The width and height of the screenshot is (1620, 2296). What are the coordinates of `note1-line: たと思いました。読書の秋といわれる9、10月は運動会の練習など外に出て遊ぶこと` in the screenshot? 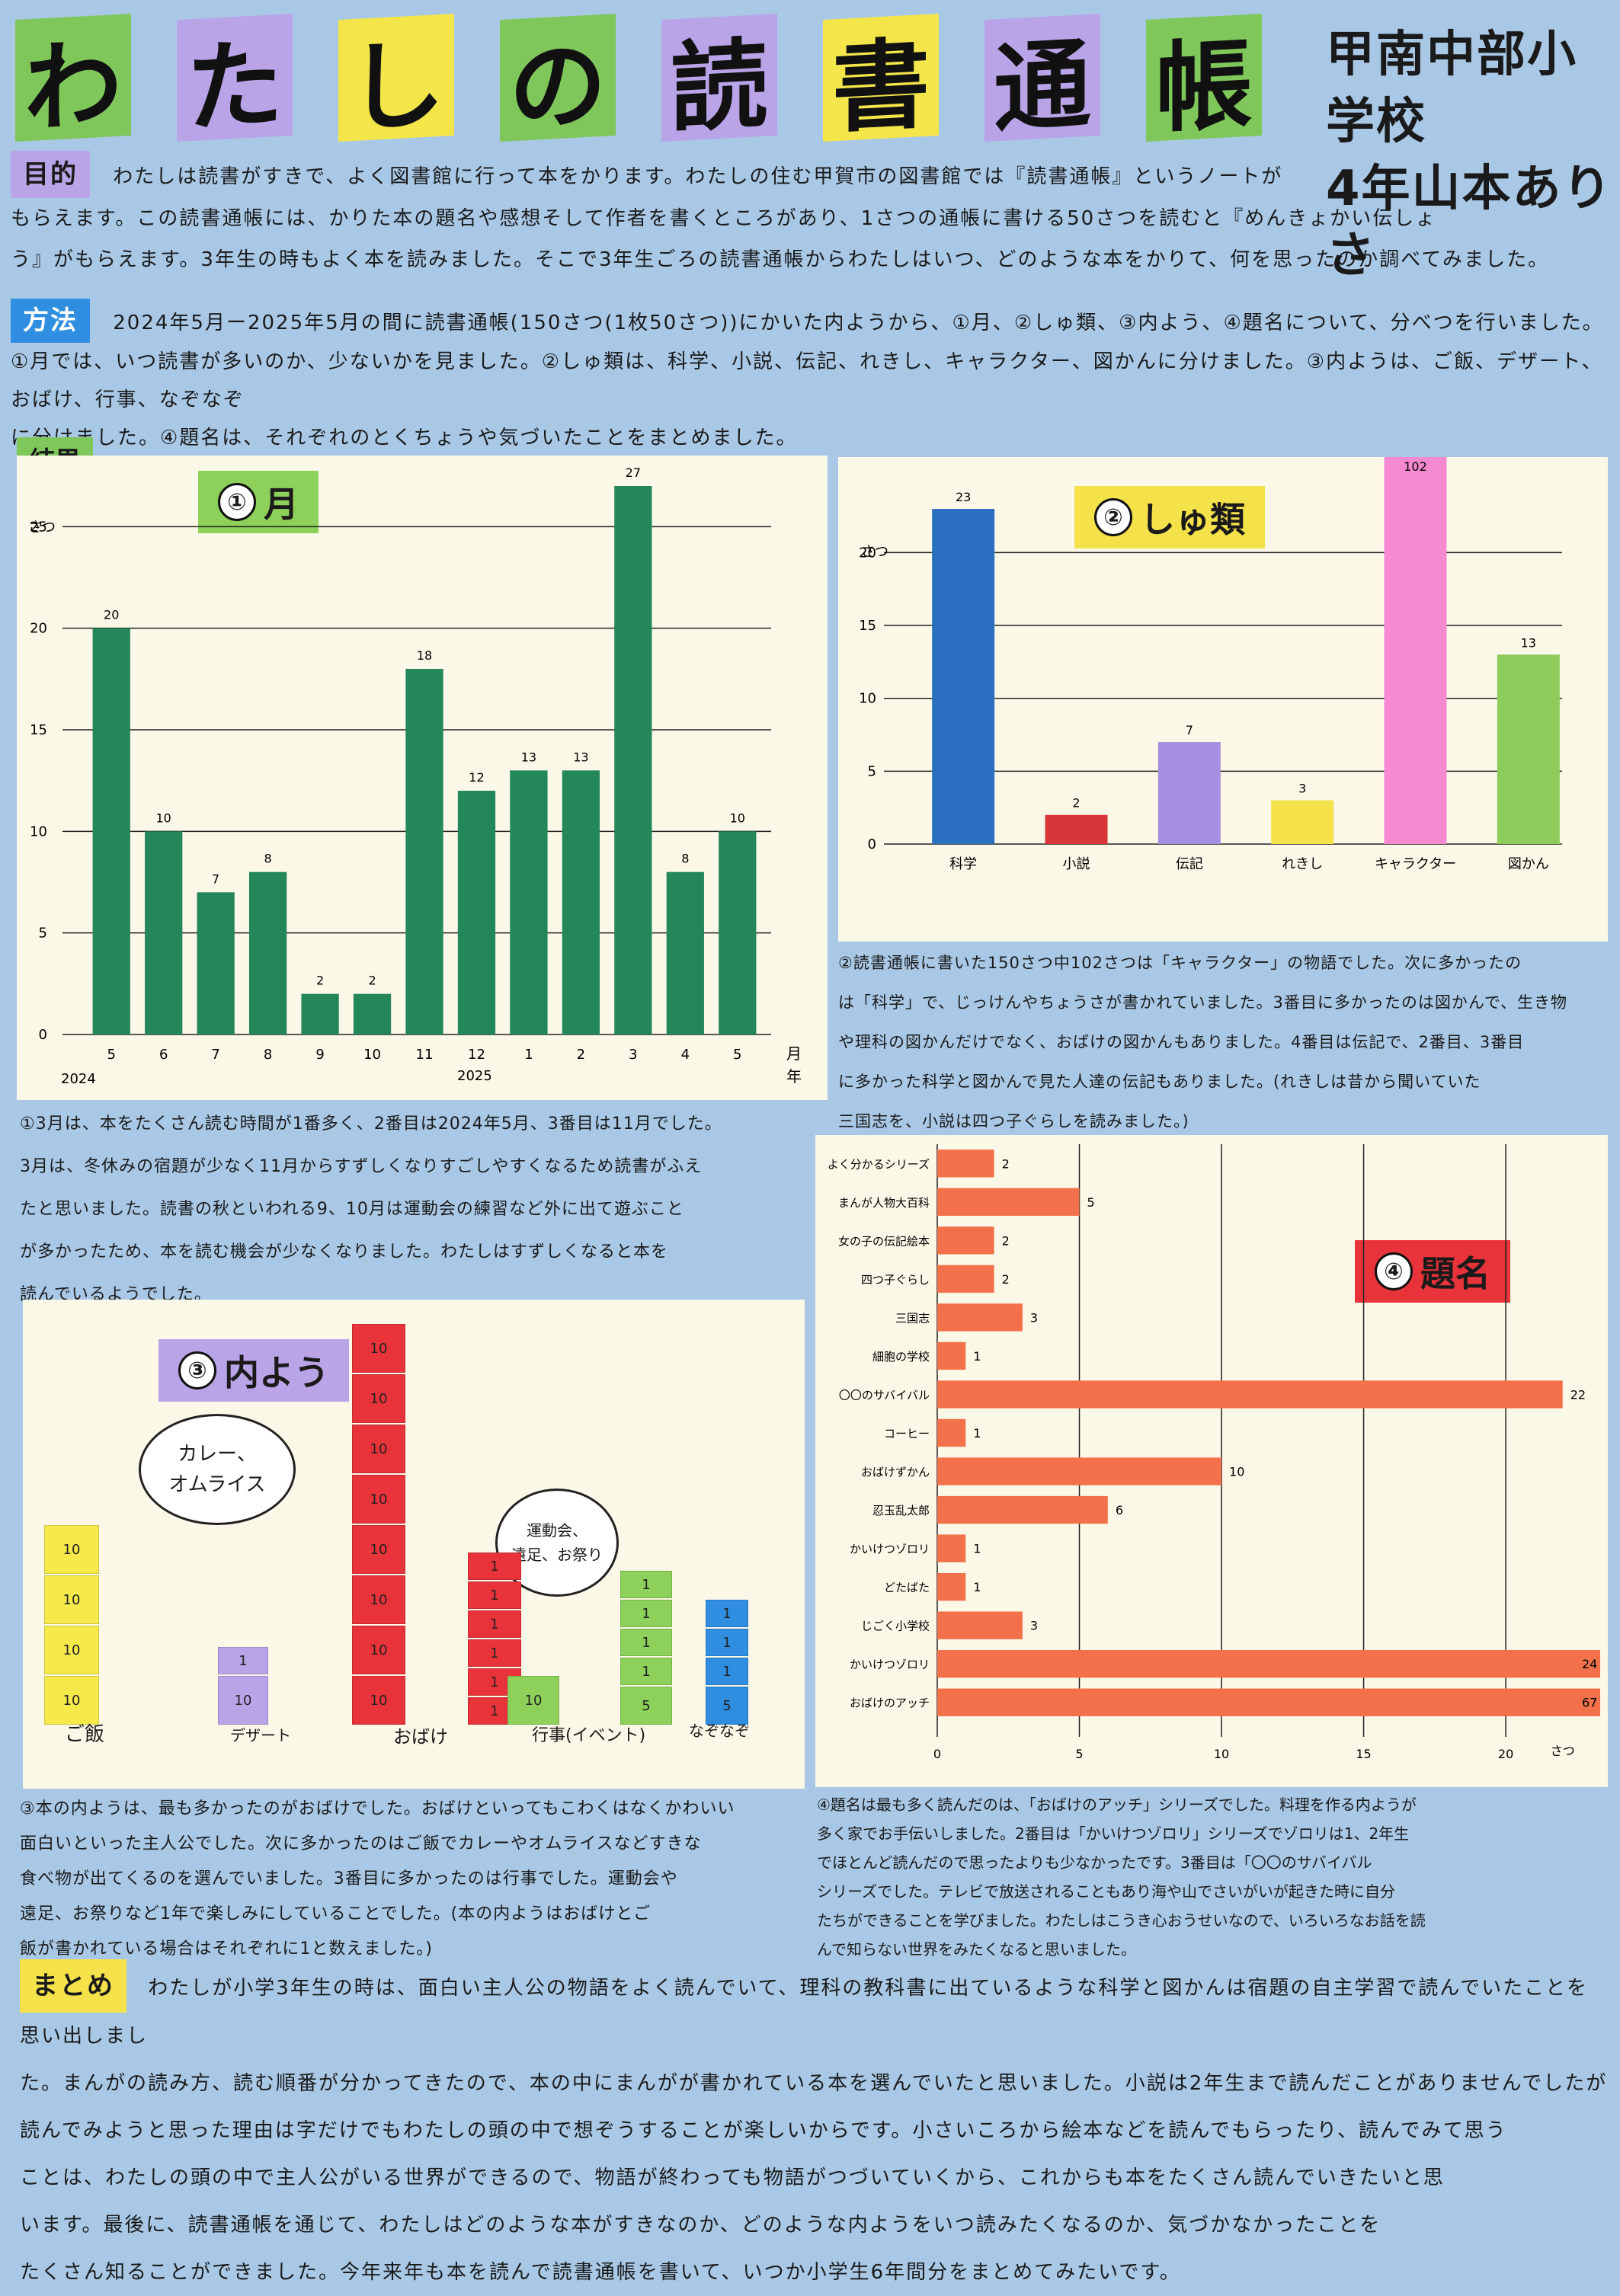 It's located at (352, 1209).